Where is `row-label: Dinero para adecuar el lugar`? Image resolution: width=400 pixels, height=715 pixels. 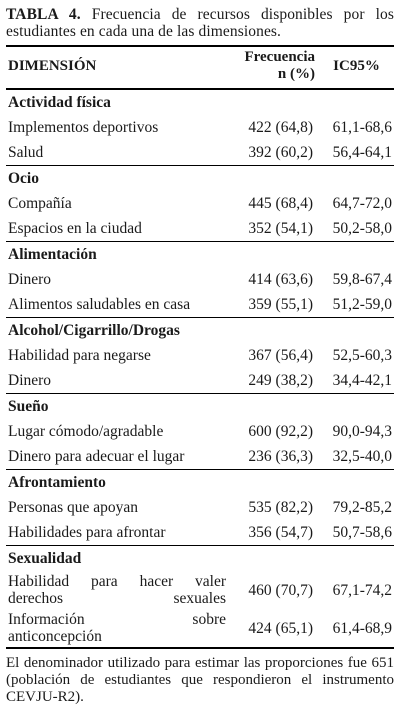 row-label: Dinero para adecuar el lugar is located at coordinates (96, 456).